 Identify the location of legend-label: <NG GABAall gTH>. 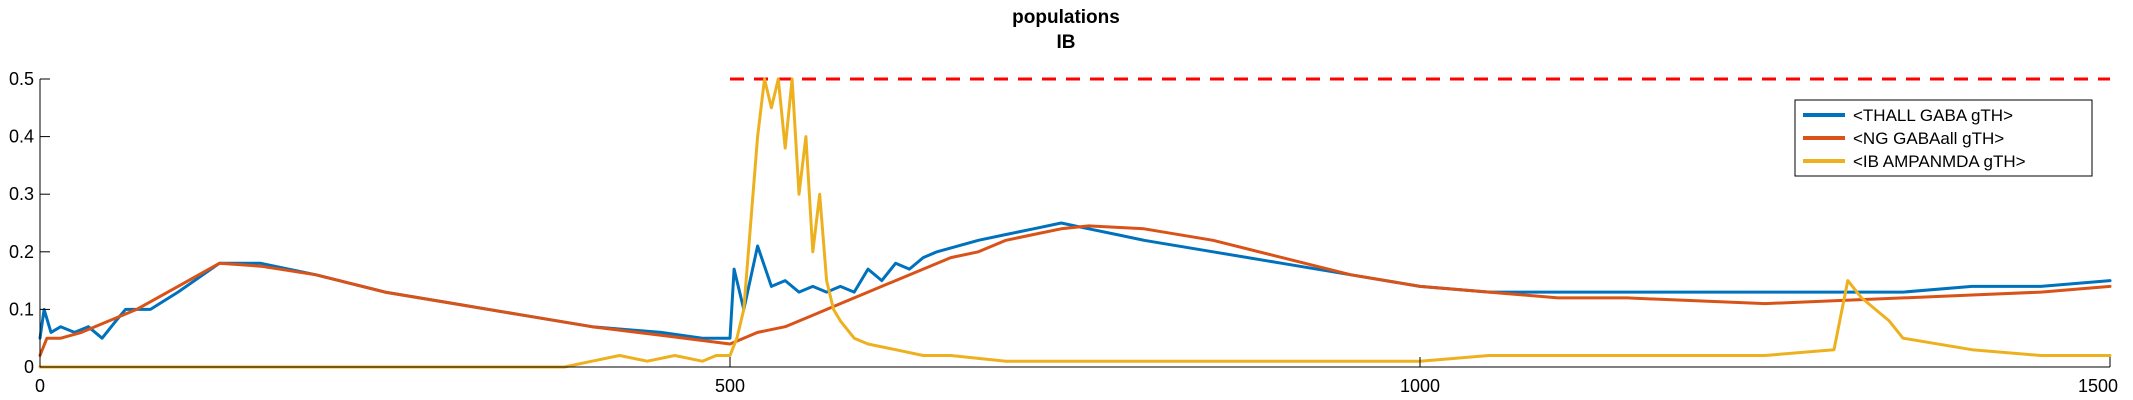
(1928, 138).